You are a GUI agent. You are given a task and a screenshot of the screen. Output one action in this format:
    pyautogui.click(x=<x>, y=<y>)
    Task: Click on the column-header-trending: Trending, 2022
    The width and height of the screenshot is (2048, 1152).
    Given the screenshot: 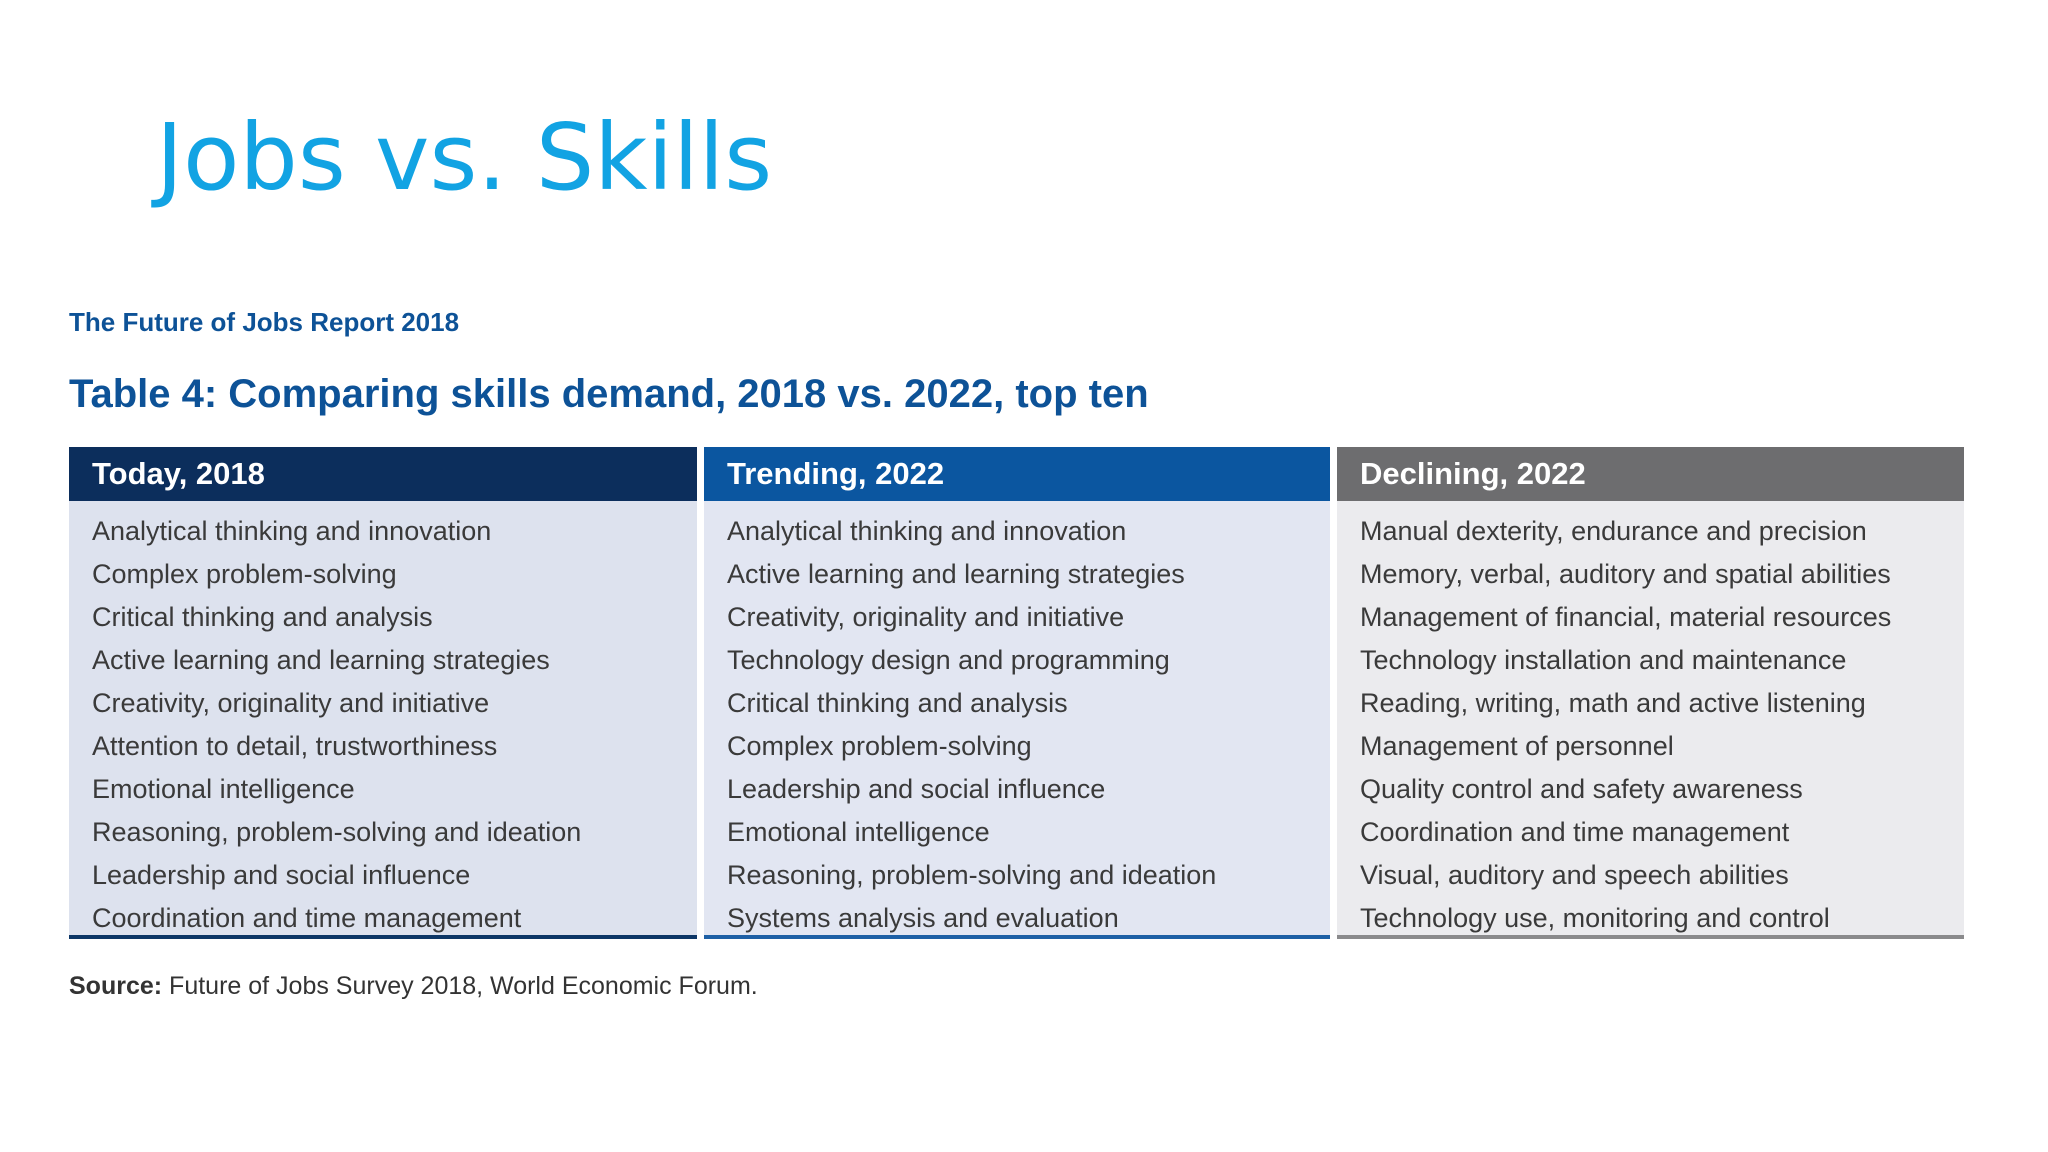 What is the action you would take?
    pyautogui.click(x=1017, y=474)
    